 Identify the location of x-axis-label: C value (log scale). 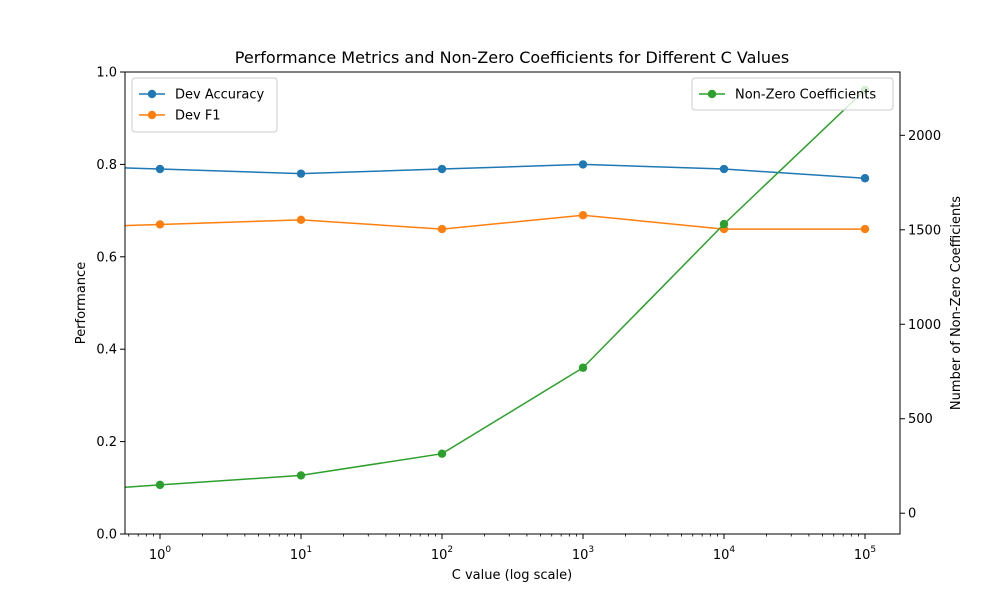
(512, 575).